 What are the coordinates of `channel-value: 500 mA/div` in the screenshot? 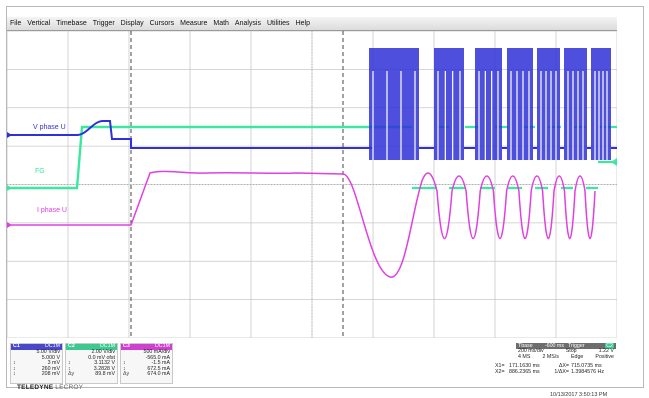 It's located at (157, 352).